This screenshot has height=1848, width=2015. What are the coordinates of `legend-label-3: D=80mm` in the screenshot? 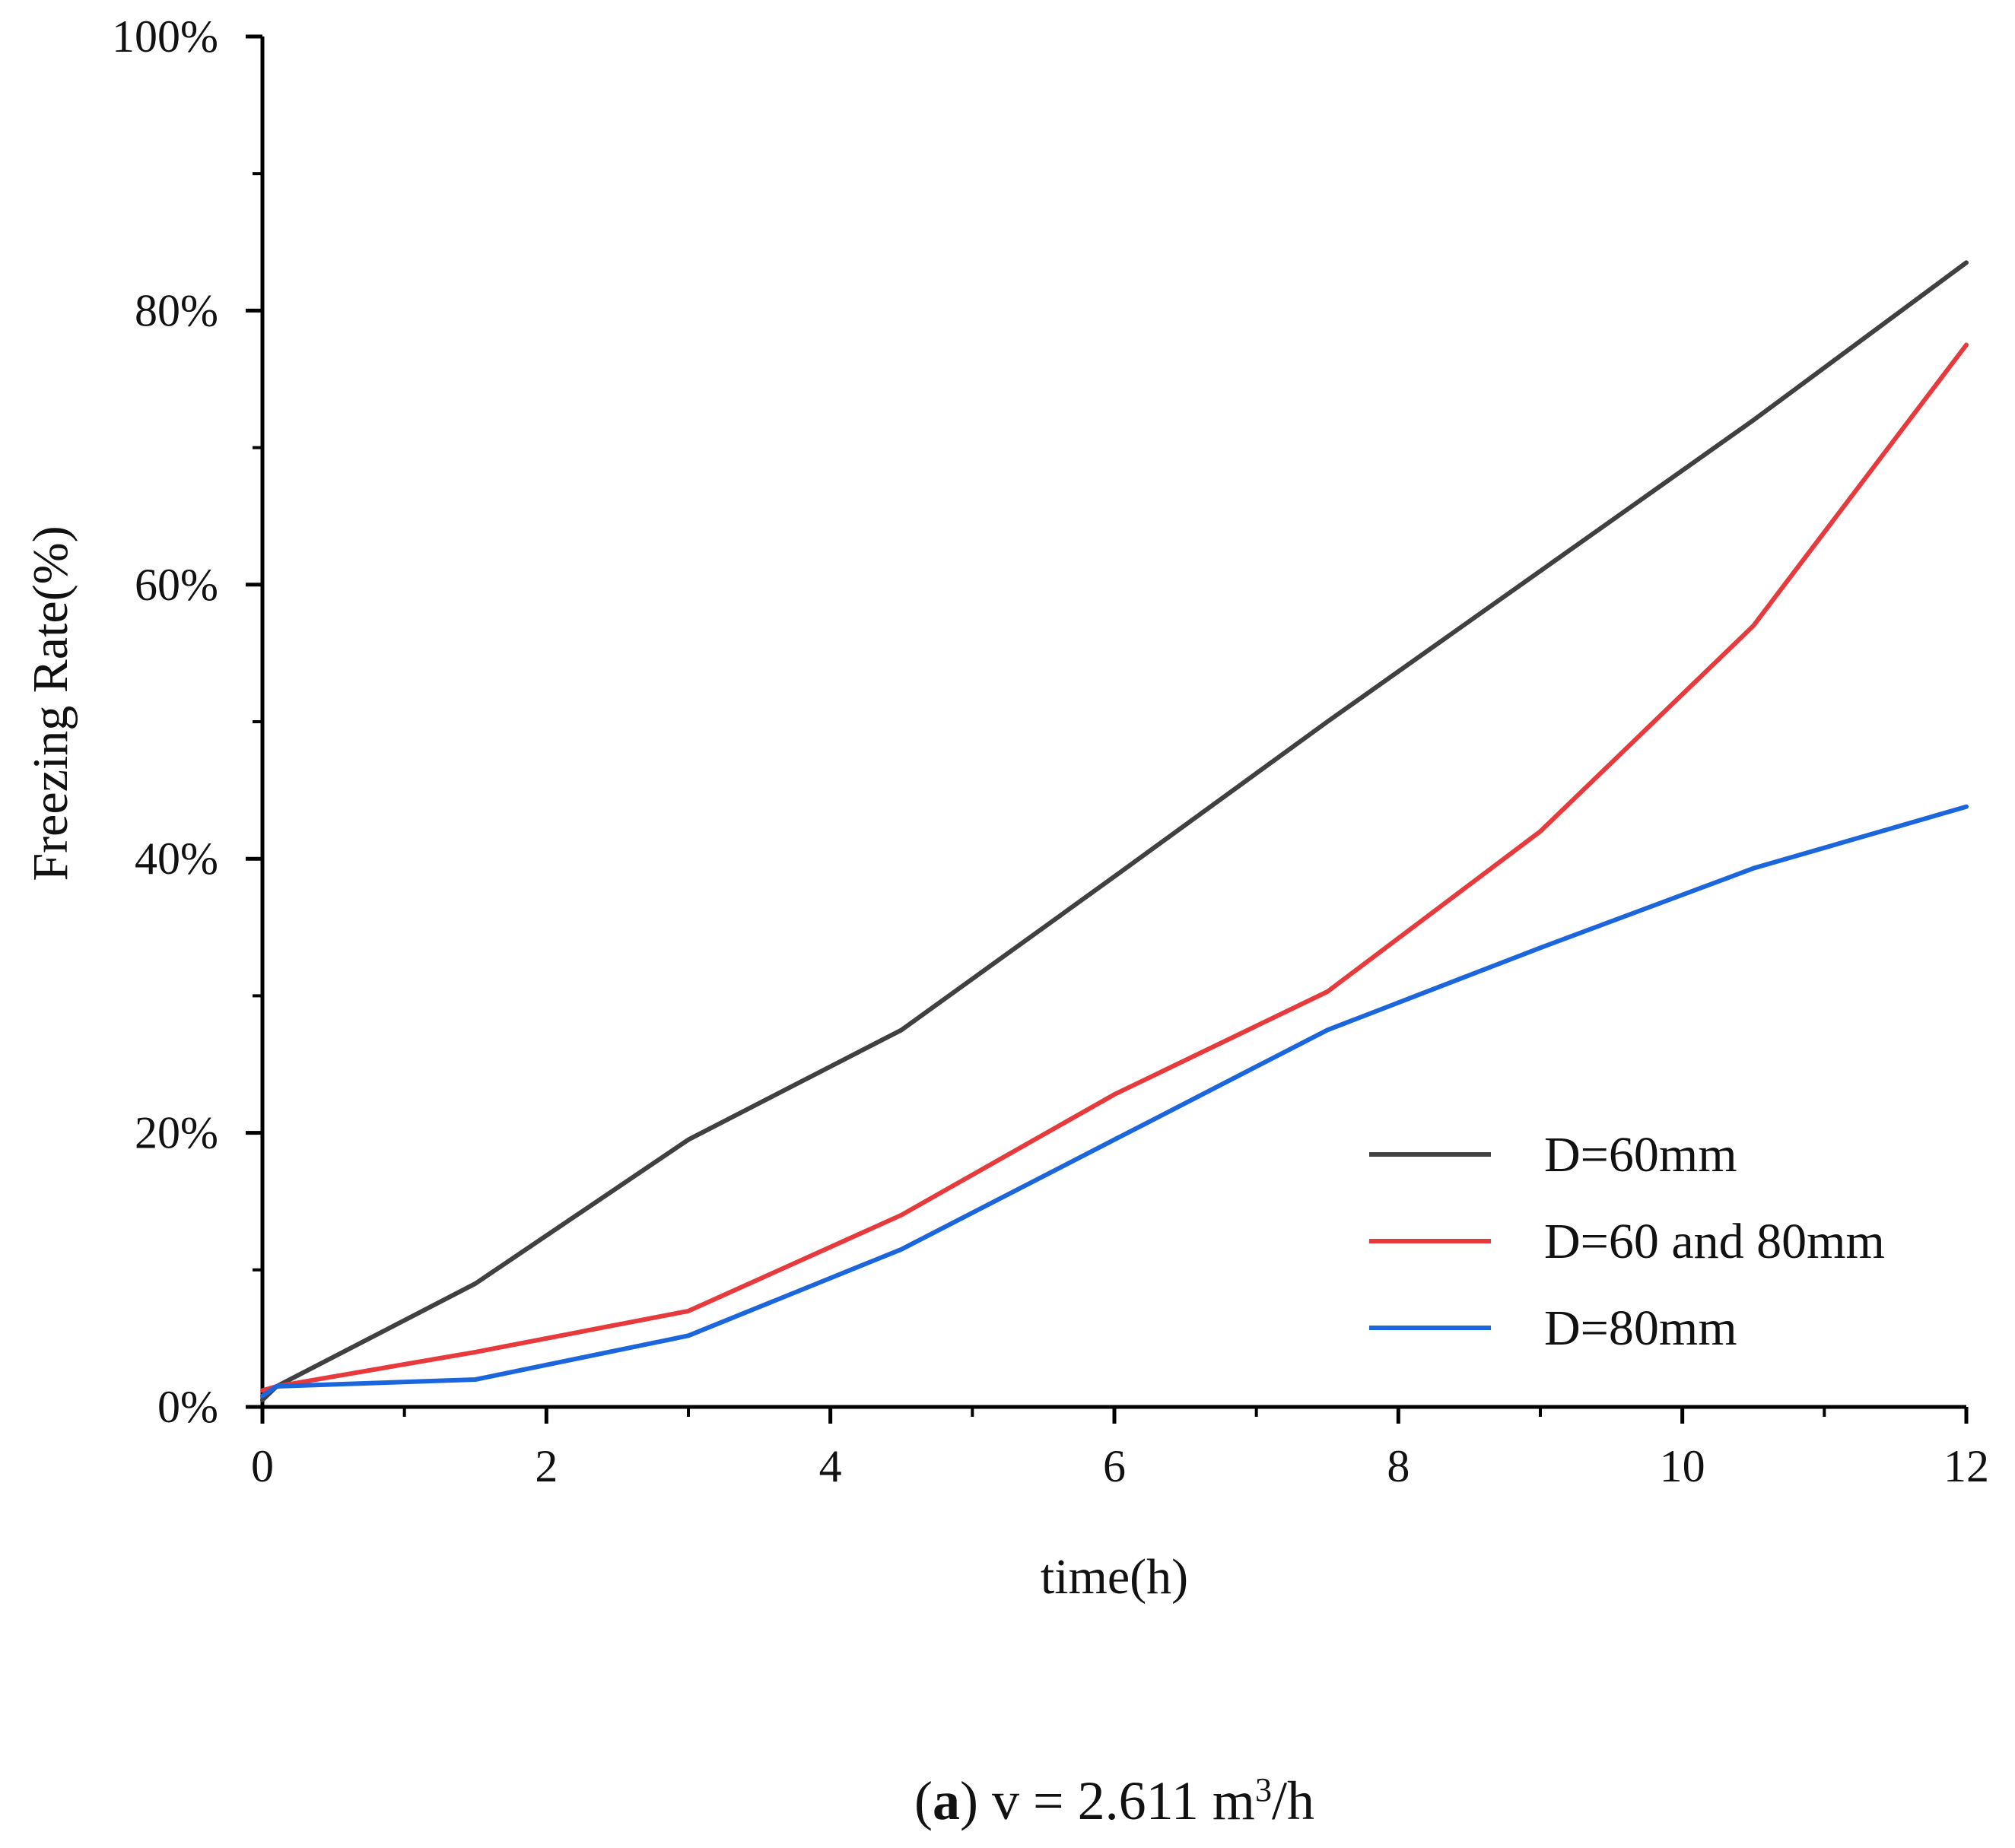 It's located at (1640, 1328).